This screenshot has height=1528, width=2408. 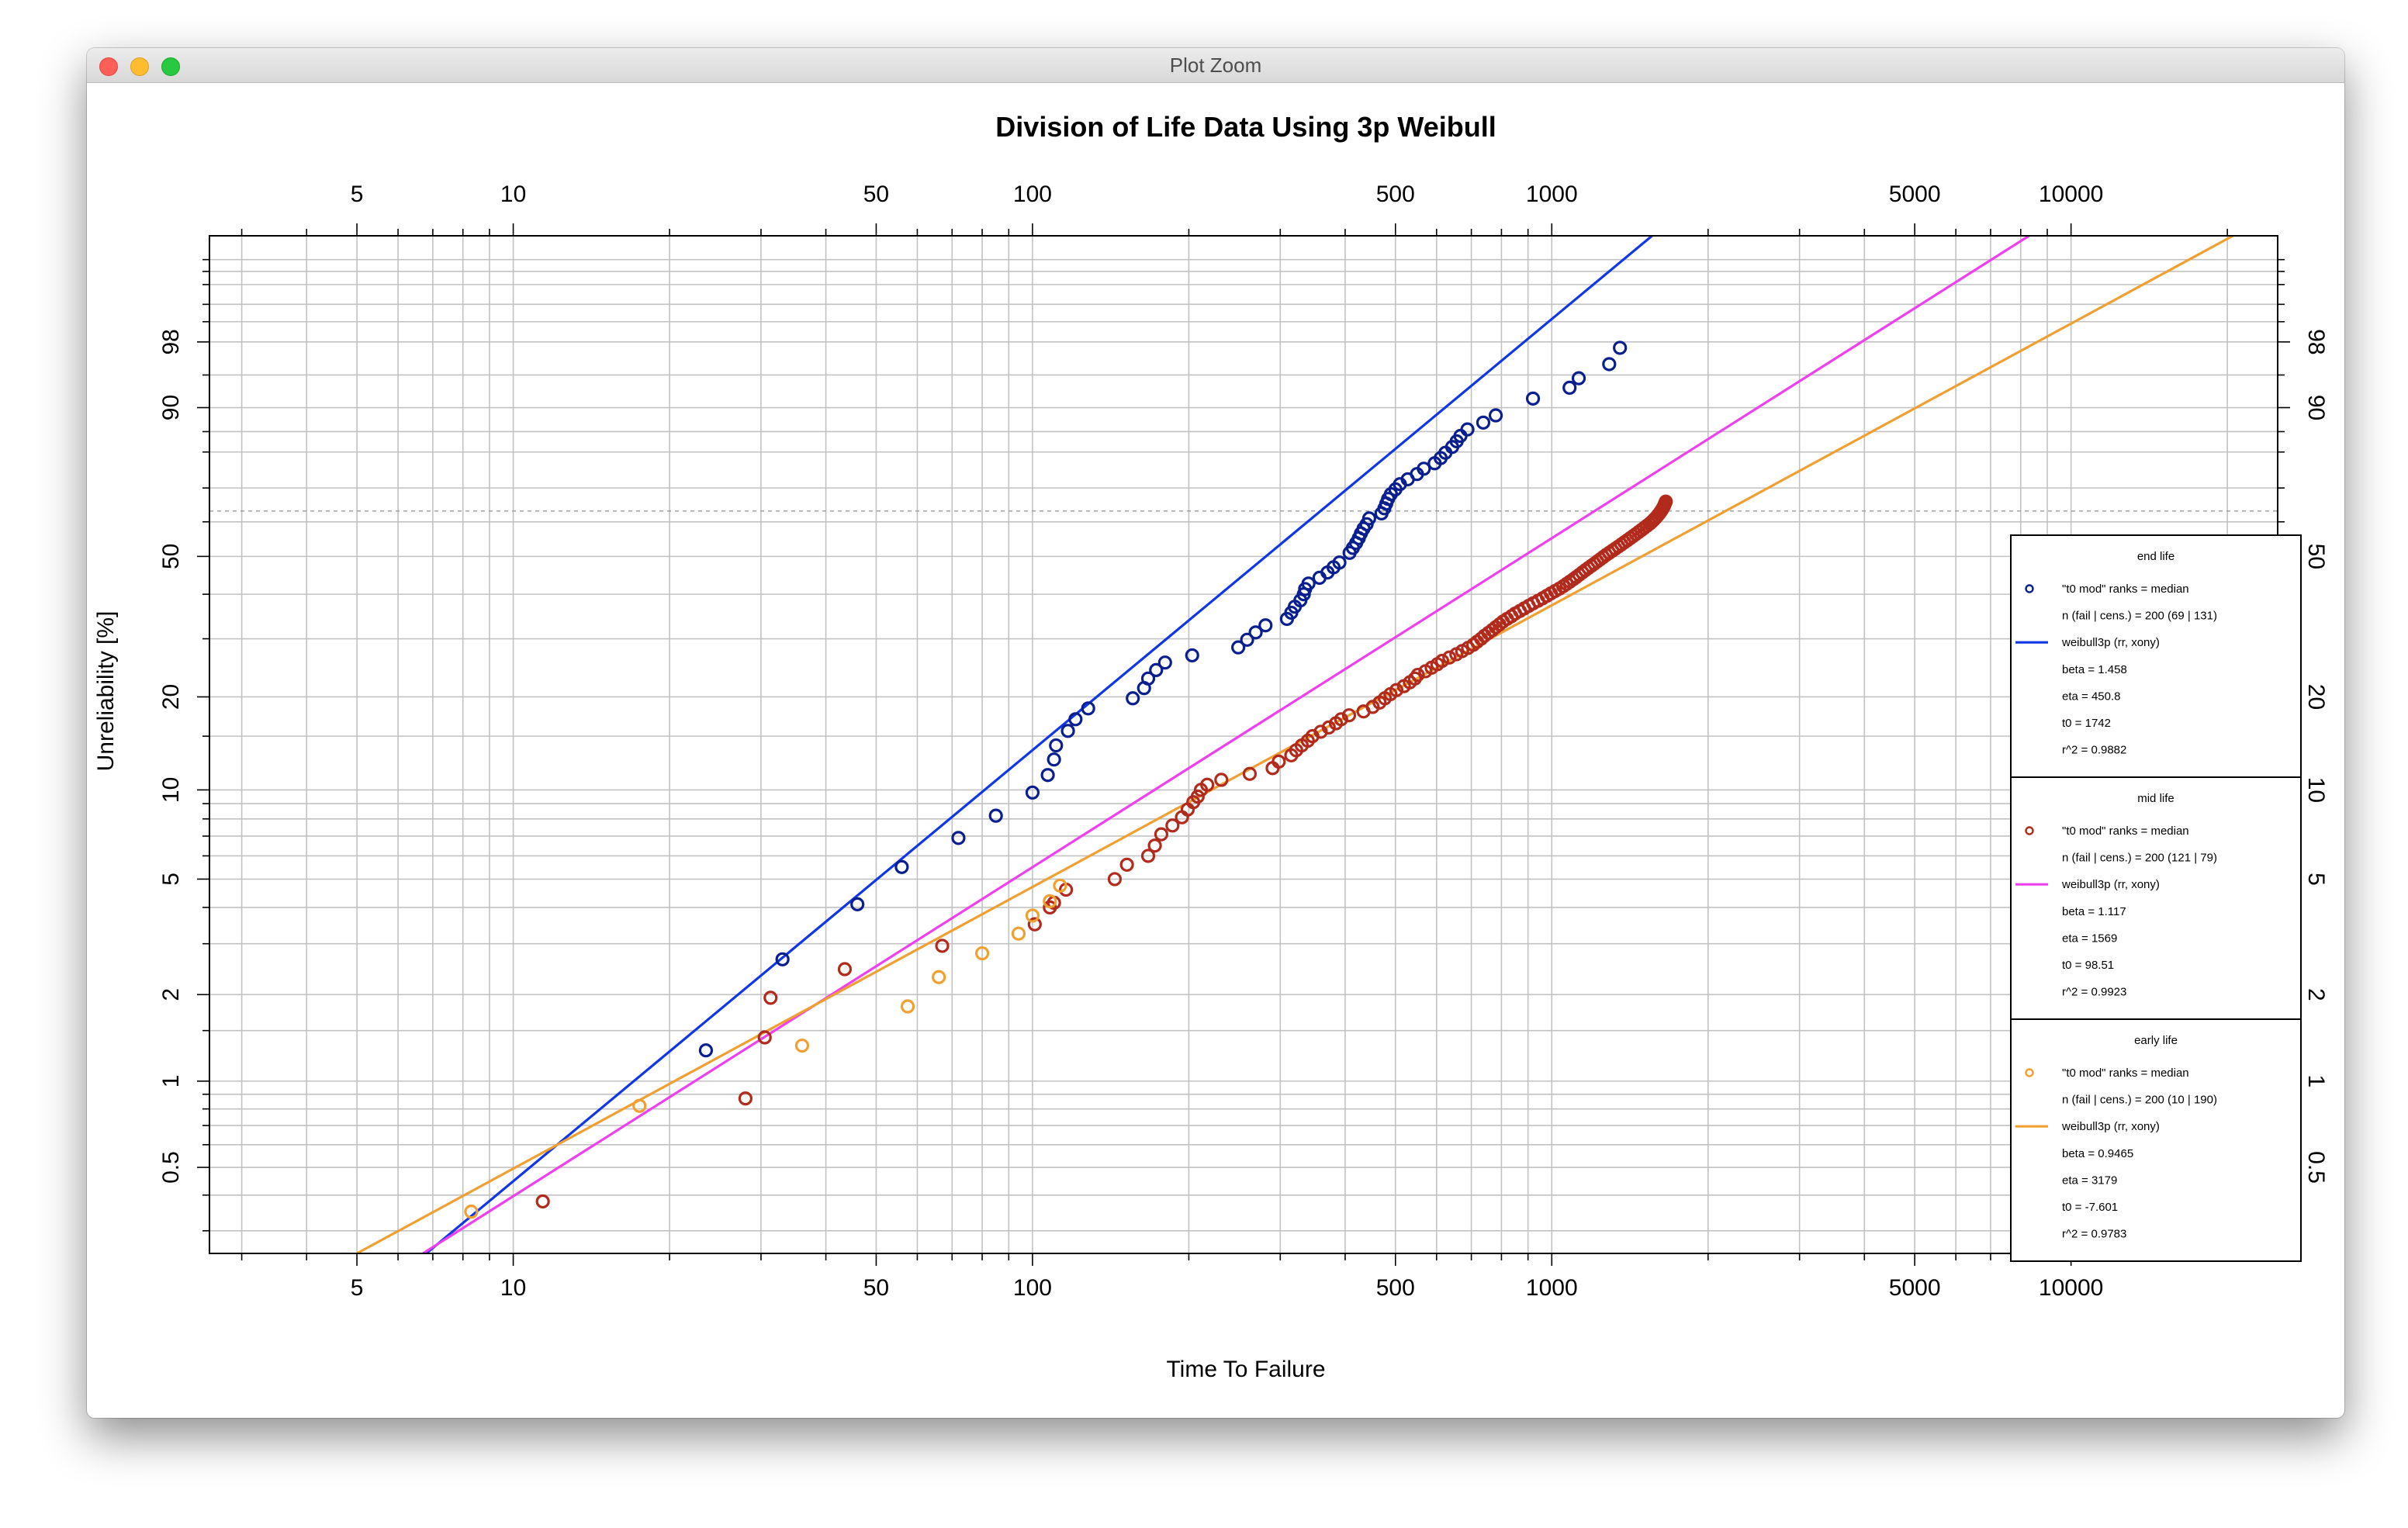 I want to click on y-tick-label-right: 10, so click(x=2316, y=790).